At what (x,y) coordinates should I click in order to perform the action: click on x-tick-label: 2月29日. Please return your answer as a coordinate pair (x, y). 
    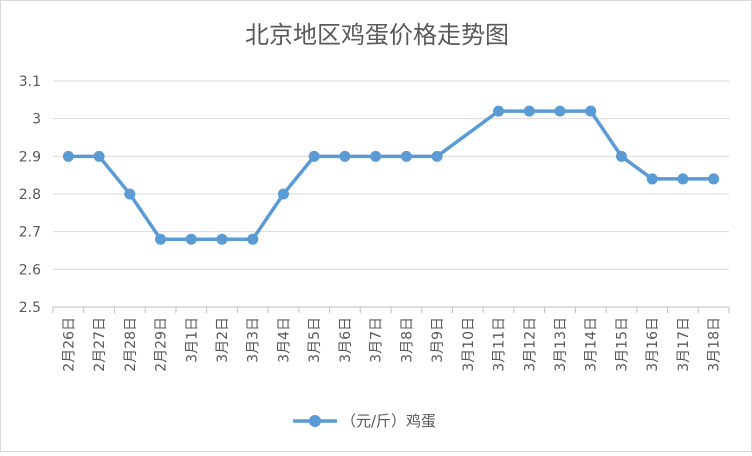
    Looking at the image, I should click on (162, 344).